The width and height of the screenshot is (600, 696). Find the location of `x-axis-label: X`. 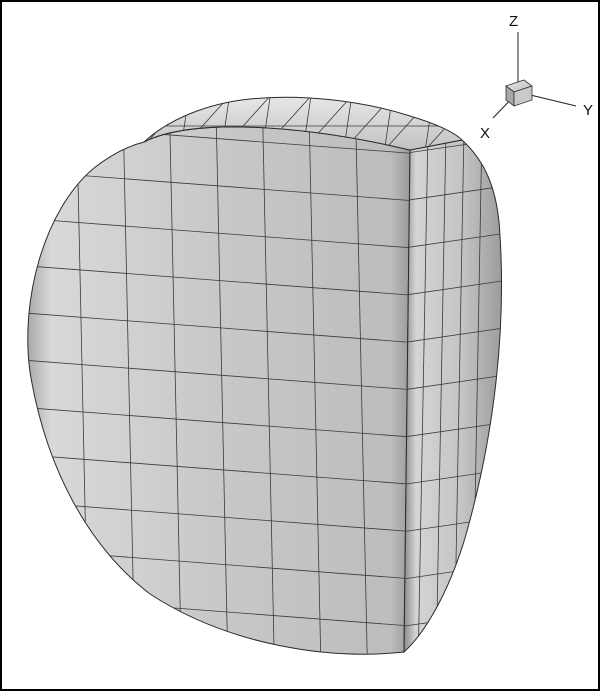

x-axis-label: X is located at coordinates (485, 133).